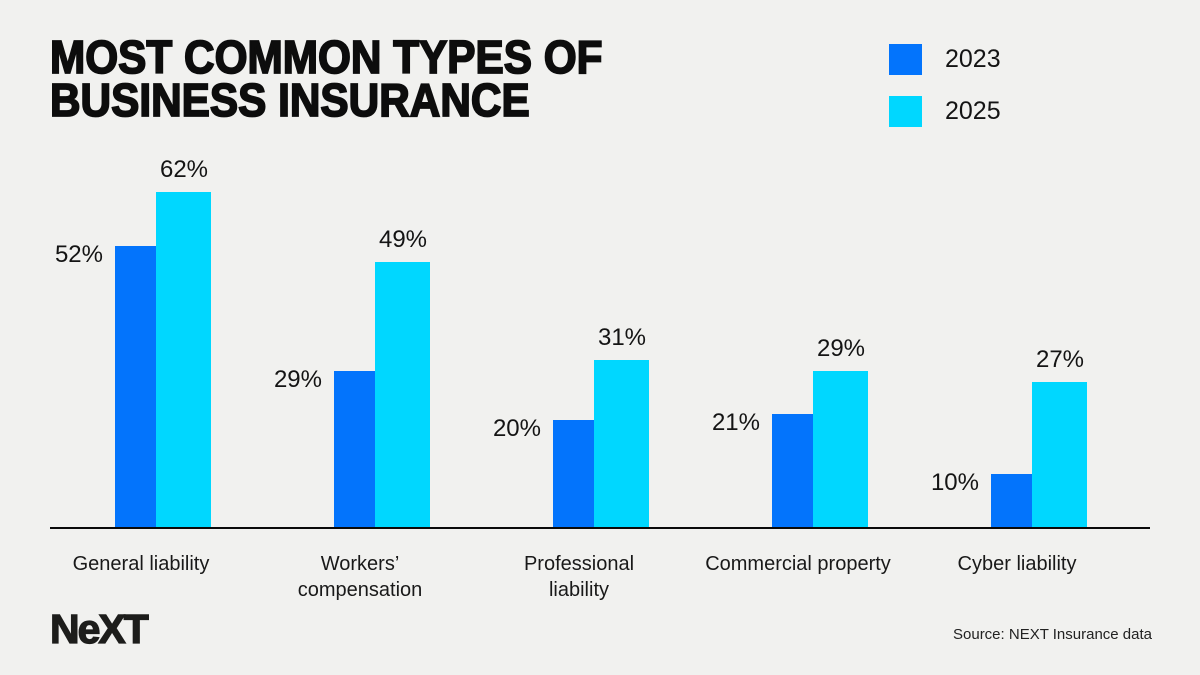 This screenshot has height=675, width=1200. What do you see at coordinates (798, 564) in the screenshot?
I see `category-label-commercial-property: Commercial property` at bounding box center [798, 564].